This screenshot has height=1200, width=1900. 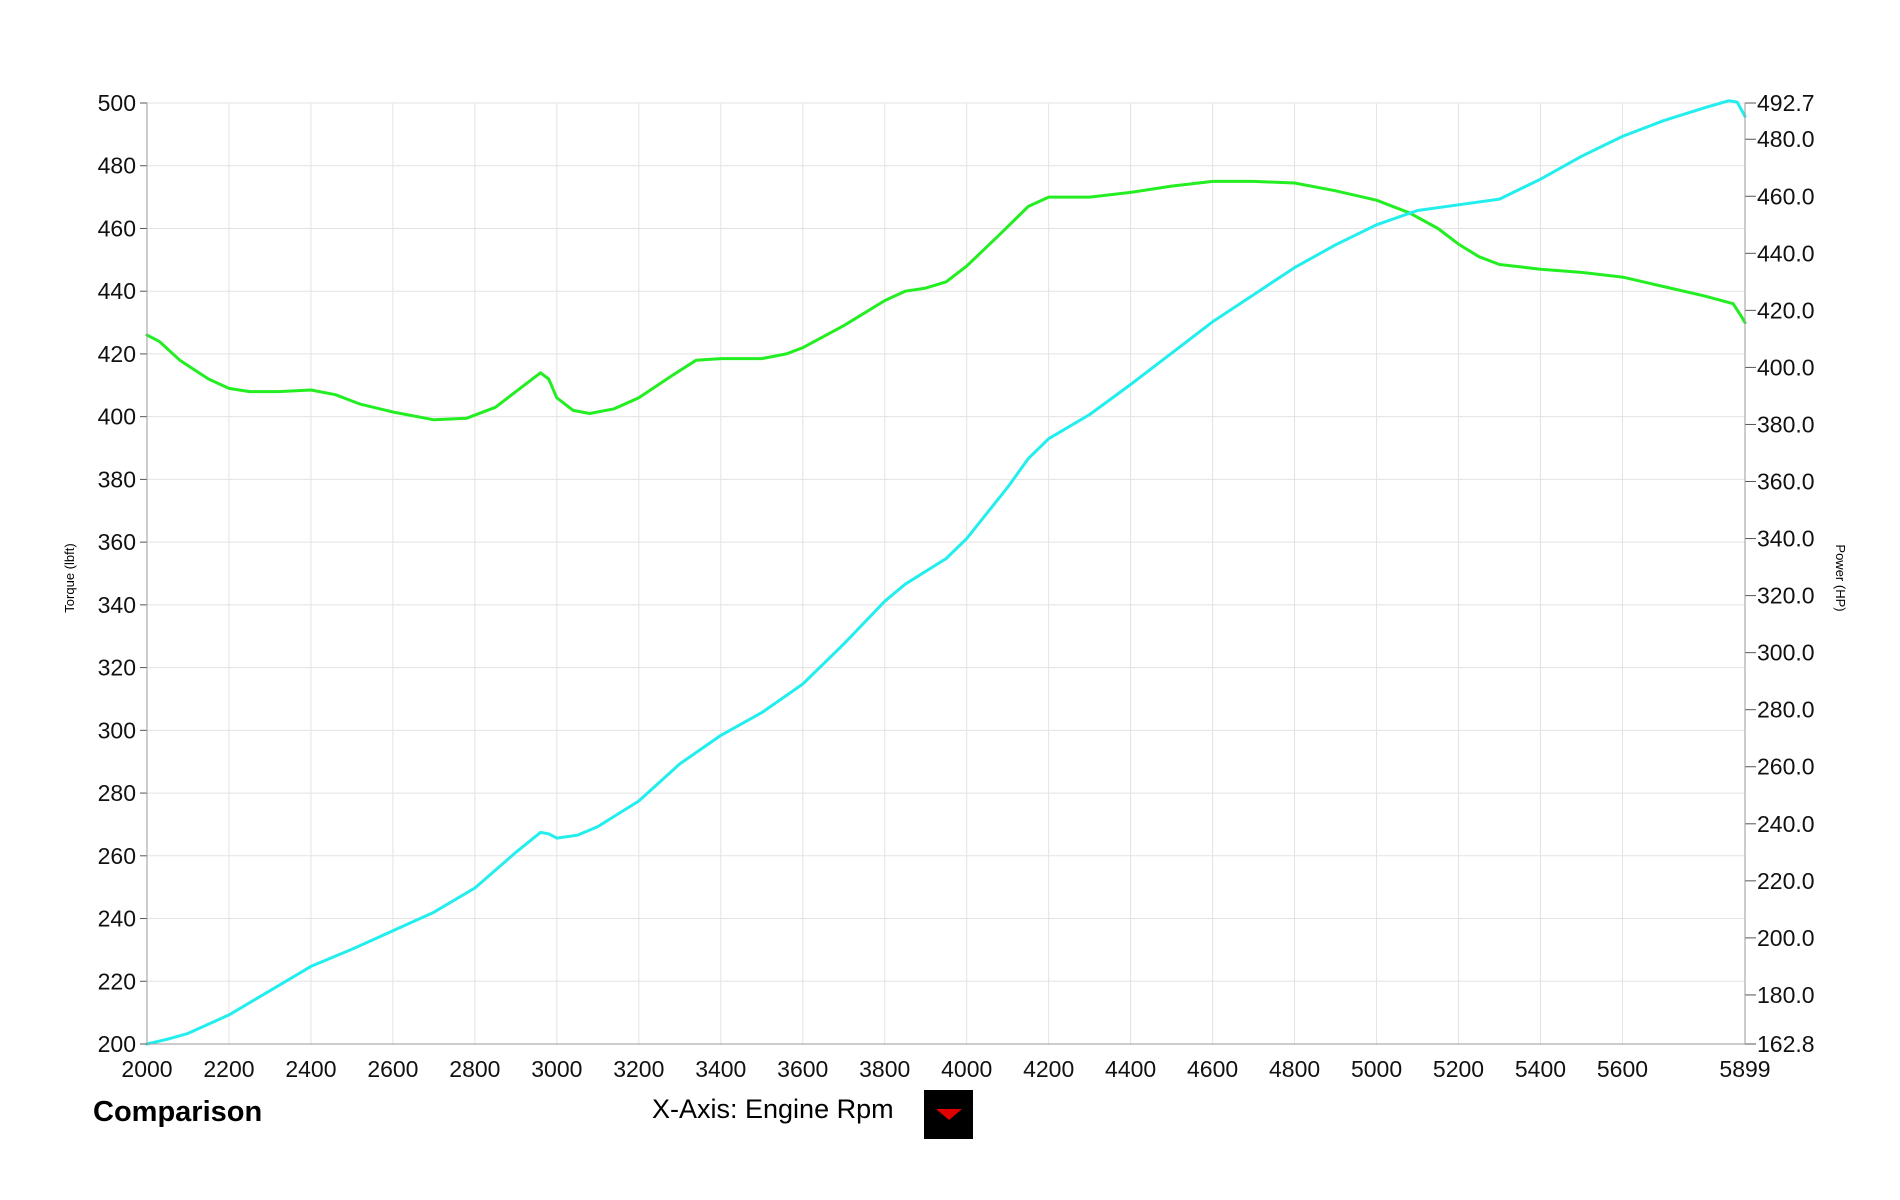 I want to click on x-tick-label: 5600, so click(x=1622, y=1069).